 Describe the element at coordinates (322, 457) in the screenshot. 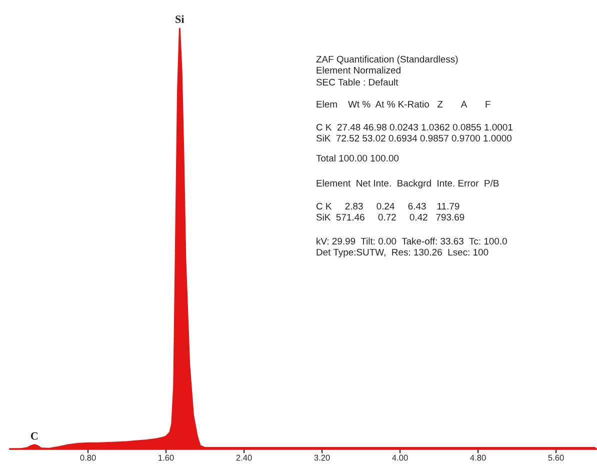

I see `x-tick-label: 3.20` at that location.